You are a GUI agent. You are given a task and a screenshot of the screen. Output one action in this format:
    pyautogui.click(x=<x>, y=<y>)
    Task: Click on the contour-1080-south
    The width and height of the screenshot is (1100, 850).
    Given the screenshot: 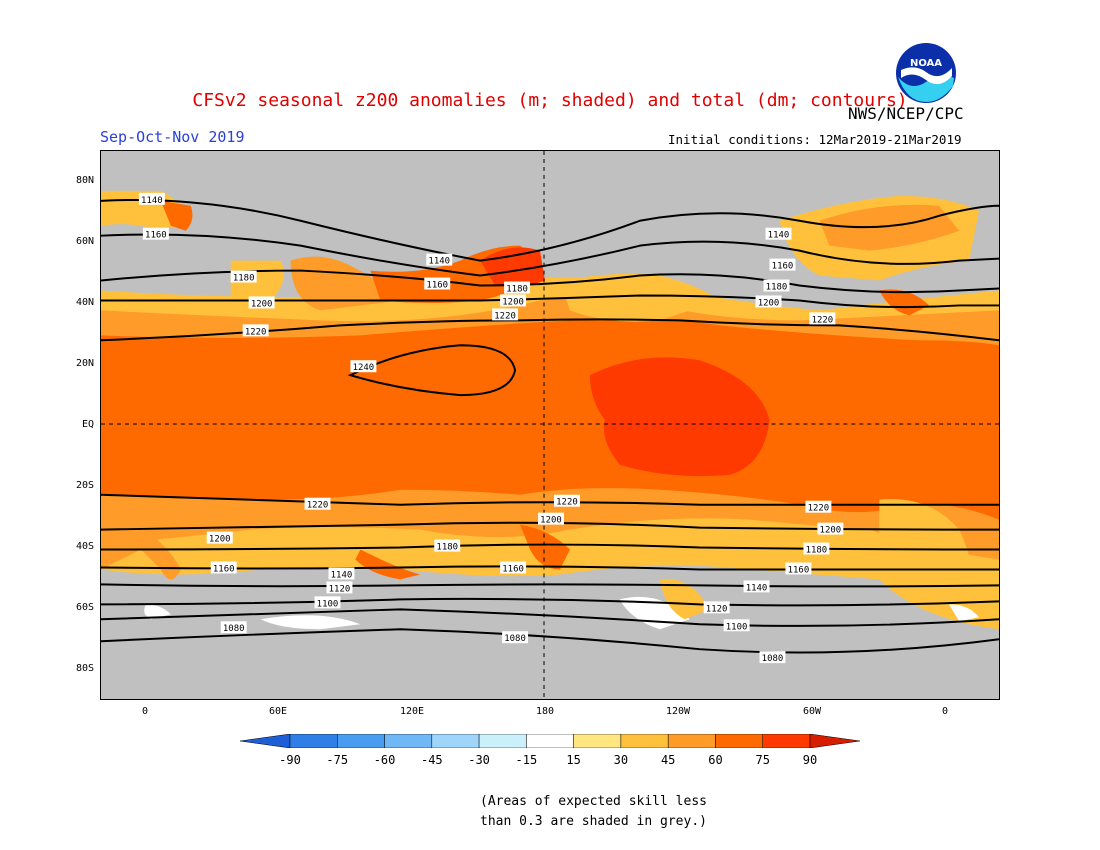 What is the action you would take?
    pyautogui.click(x=550, y=641)
    